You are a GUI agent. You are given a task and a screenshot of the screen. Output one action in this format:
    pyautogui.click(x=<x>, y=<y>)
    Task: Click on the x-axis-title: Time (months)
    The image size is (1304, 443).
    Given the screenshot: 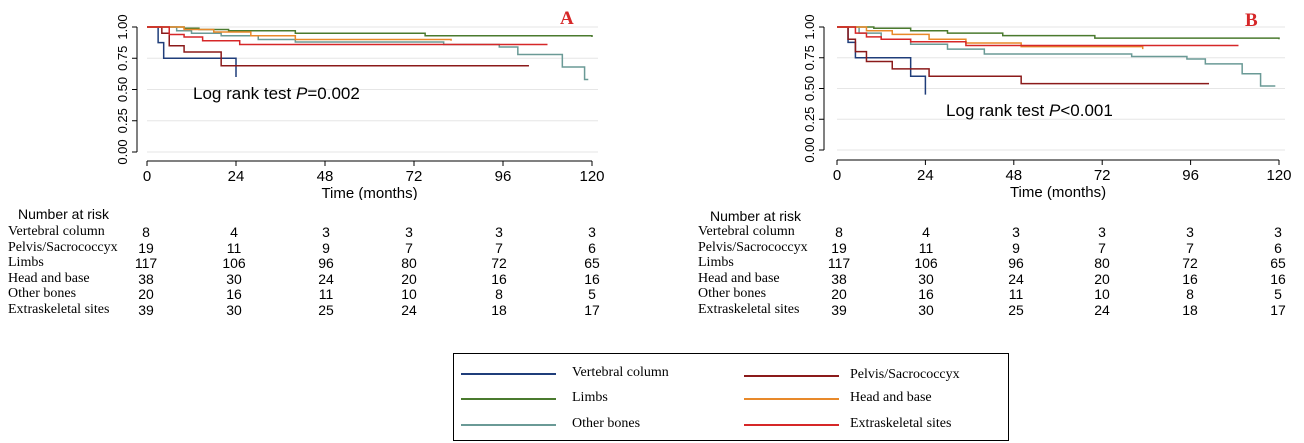 What is the action you would take?
    pyautogui.click(x=369, y=192)
    